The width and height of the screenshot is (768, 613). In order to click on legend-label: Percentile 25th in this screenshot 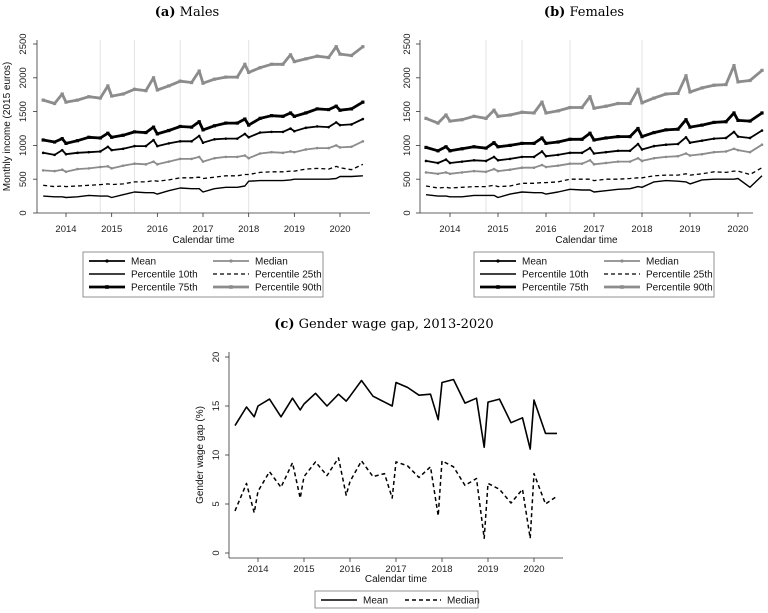, I will do `click(679, 275)`.